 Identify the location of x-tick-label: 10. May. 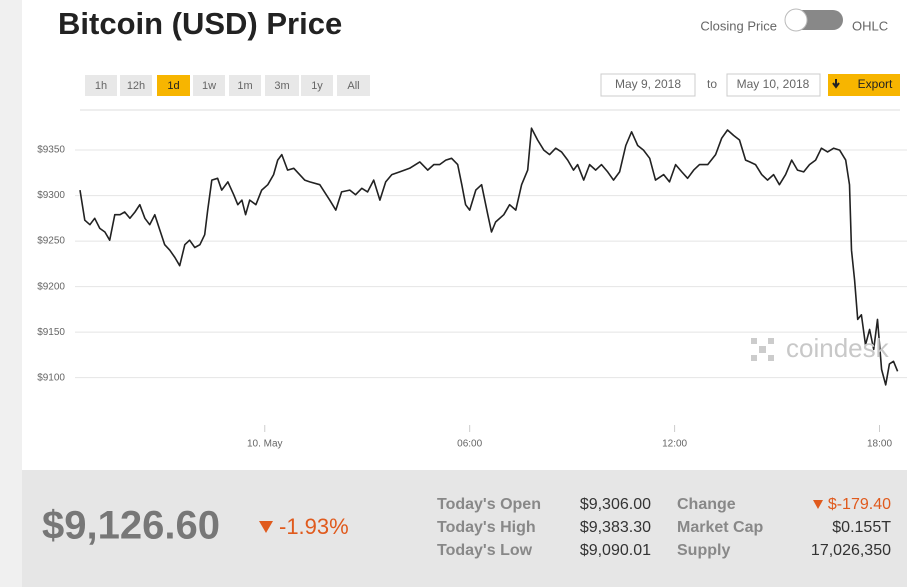
(265, 444).